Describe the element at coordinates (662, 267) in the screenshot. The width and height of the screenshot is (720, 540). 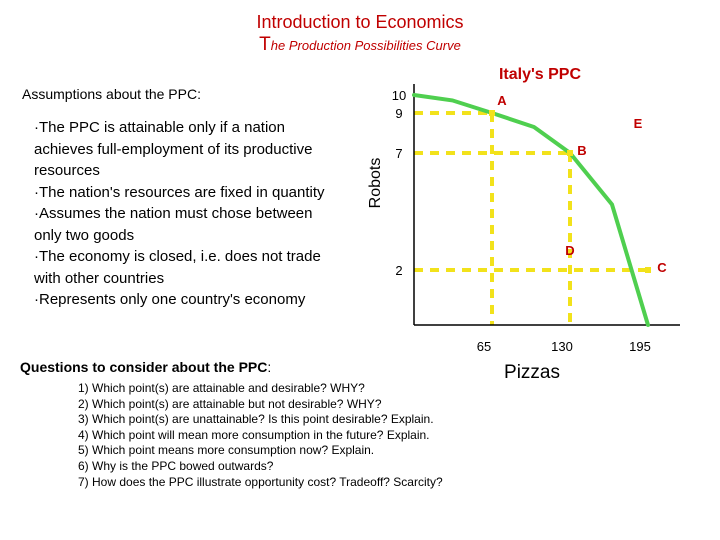
I see `point-label-c: C` at that location.